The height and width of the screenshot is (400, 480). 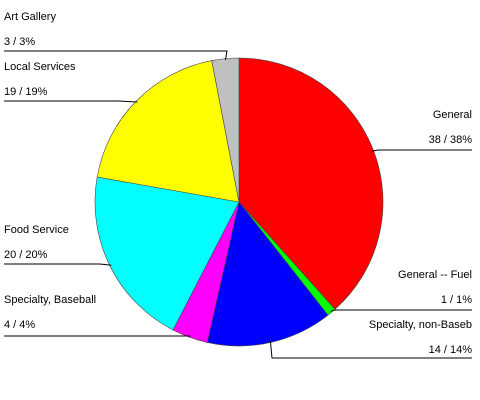 I want to click on slice-value-label: 38 / 38%, so click(x=451, y=140).